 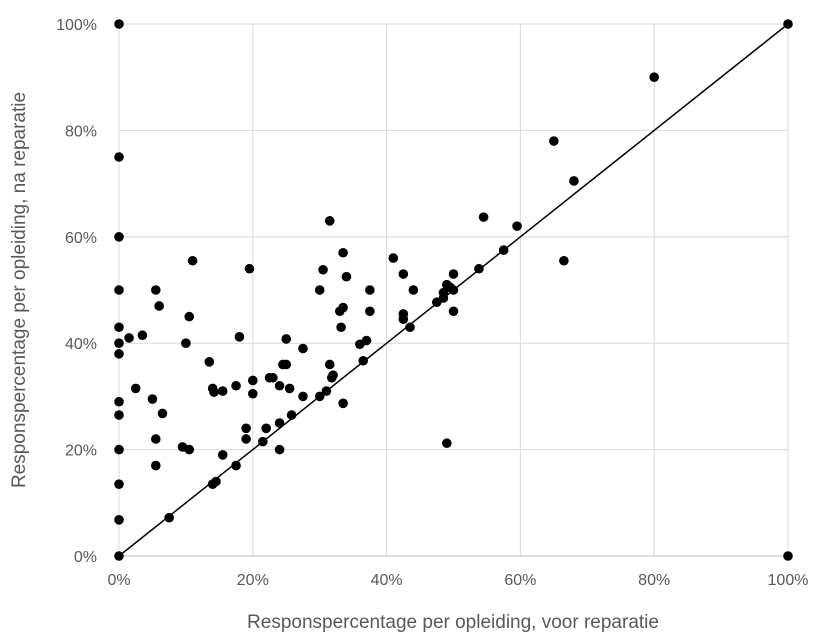 I want to click on y-tick-label: 100%, so click(x=76, y=25).